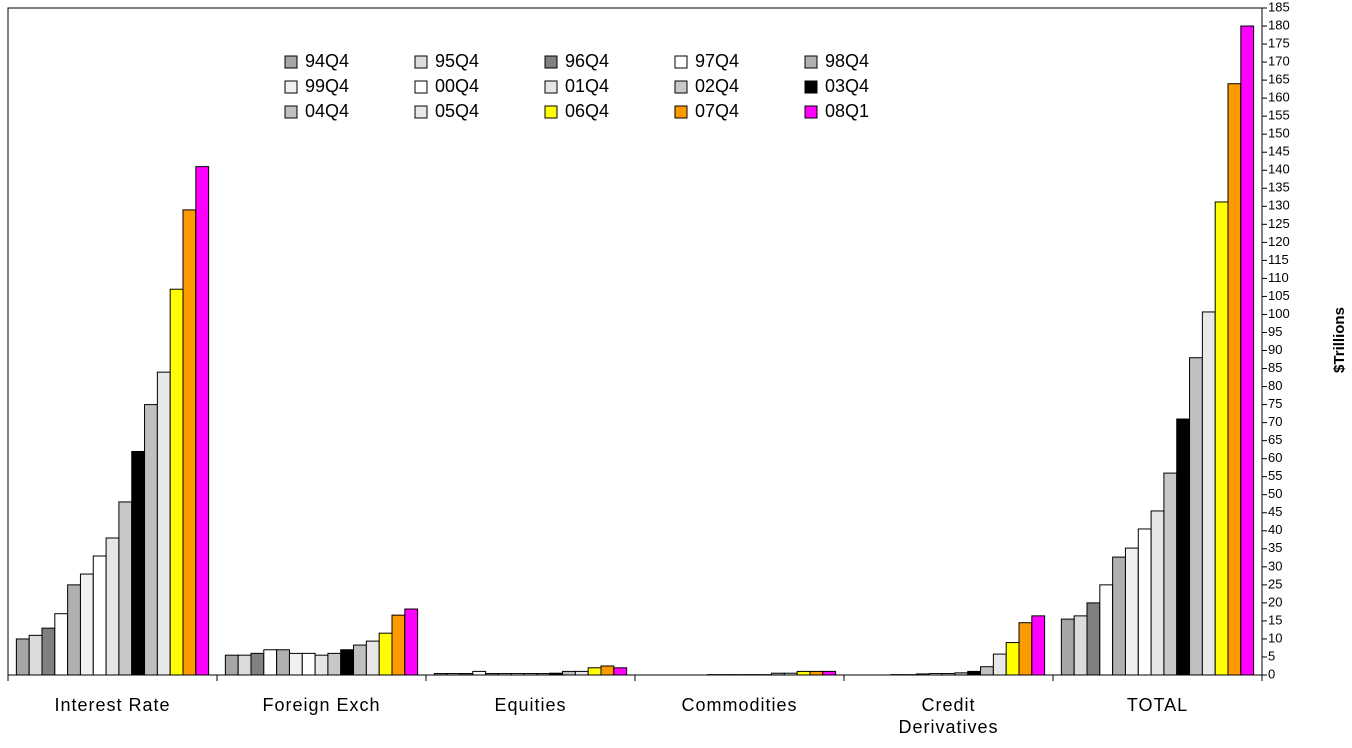 Image resolution: width=1352 pixels, height=748 pixels. What do you see at coordinates (1279, 61) in the screenshot?
I see `y-tick-label: 170` at bounding box center [1279, 61].